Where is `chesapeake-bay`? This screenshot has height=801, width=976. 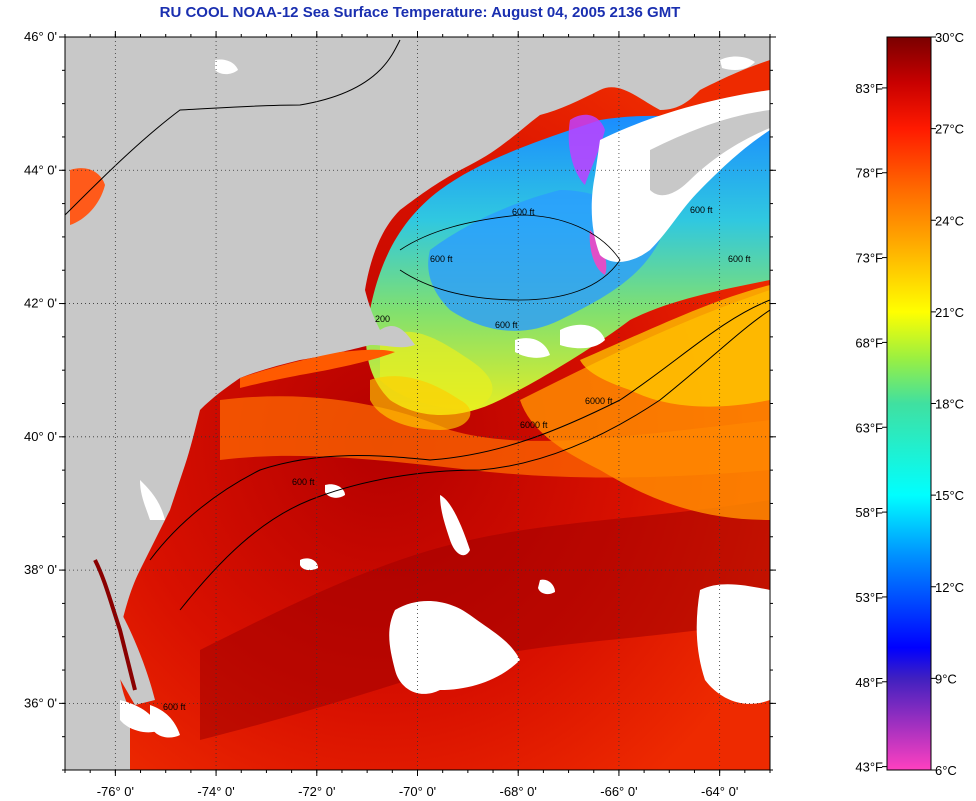
chesapeake-bay is located at coordinates (115, 625).